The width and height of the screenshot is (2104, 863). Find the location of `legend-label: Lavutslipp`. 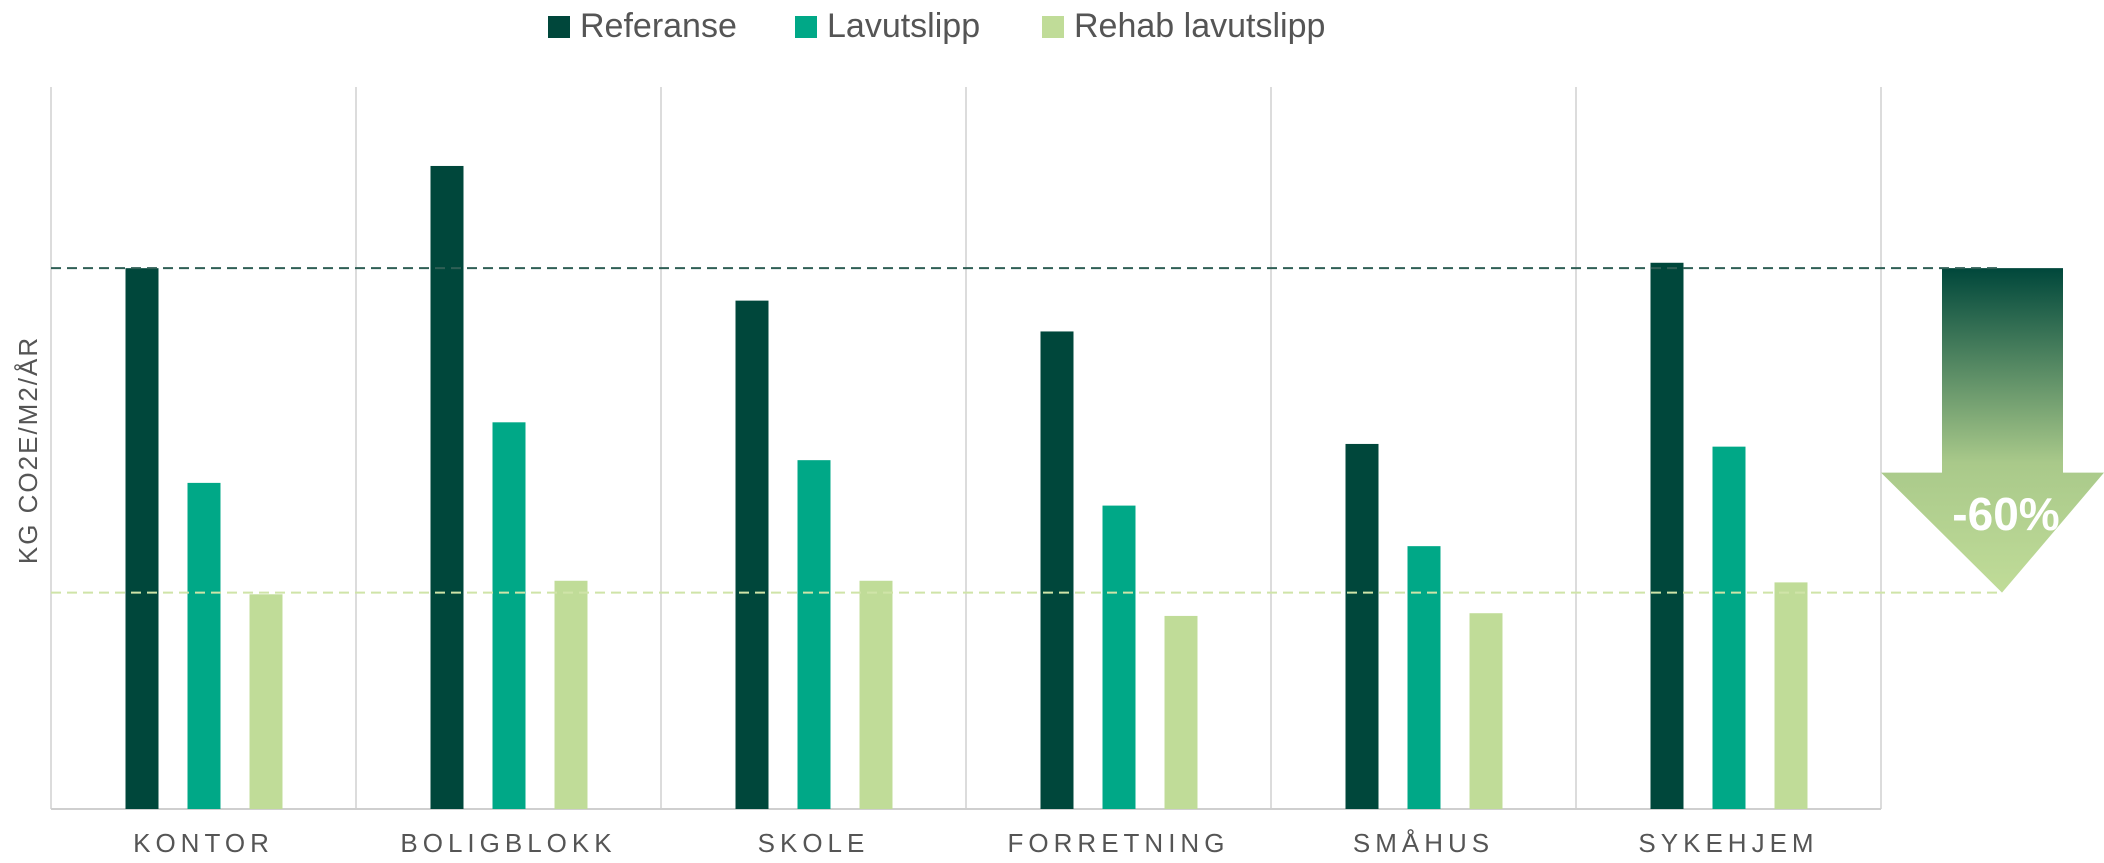

legend-label: Lavutslipp is located at coordinates (903, 26).